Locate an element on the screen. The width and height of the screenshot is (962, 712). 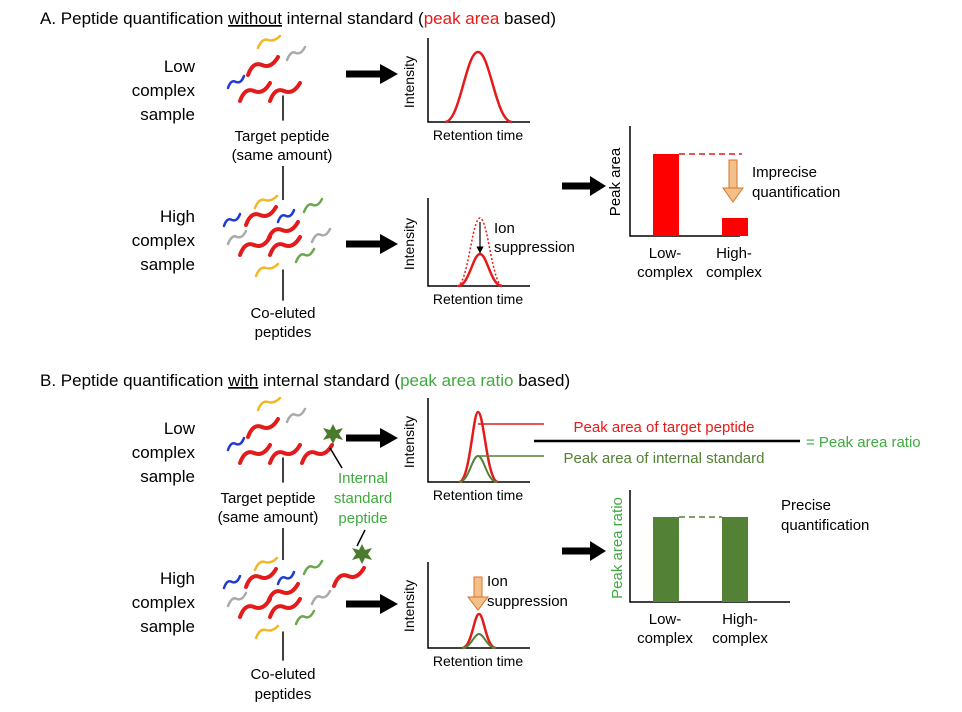
high-sample-label-a: High complex sample is located at coordinates (164, 240).